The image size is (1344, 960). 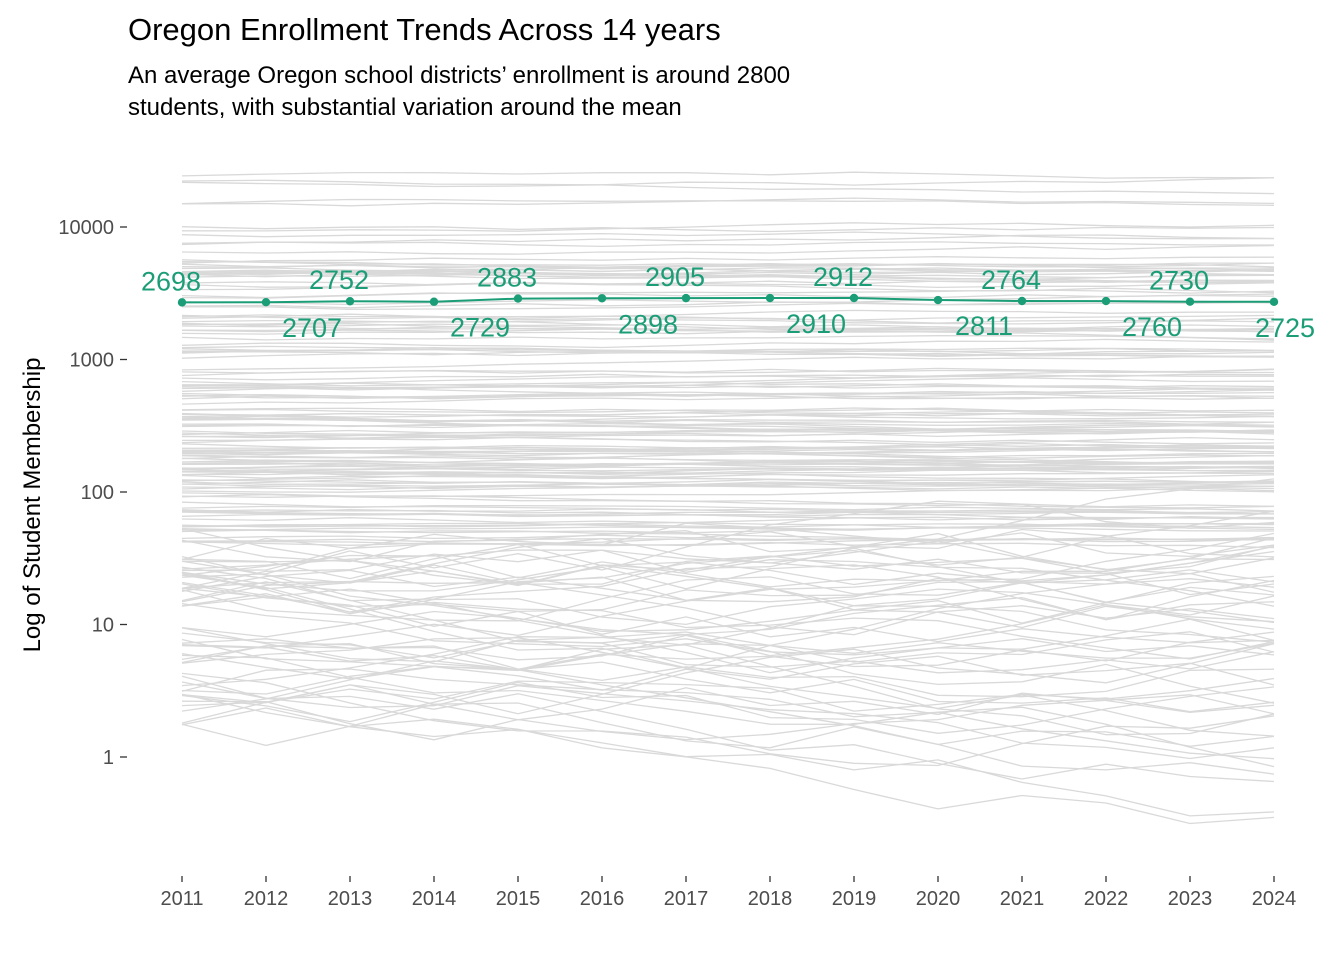 What do you see at coordinates (843, 277) in the screenshot?
I see `mean-data-label: 2912` at bounding box center [843, 277].